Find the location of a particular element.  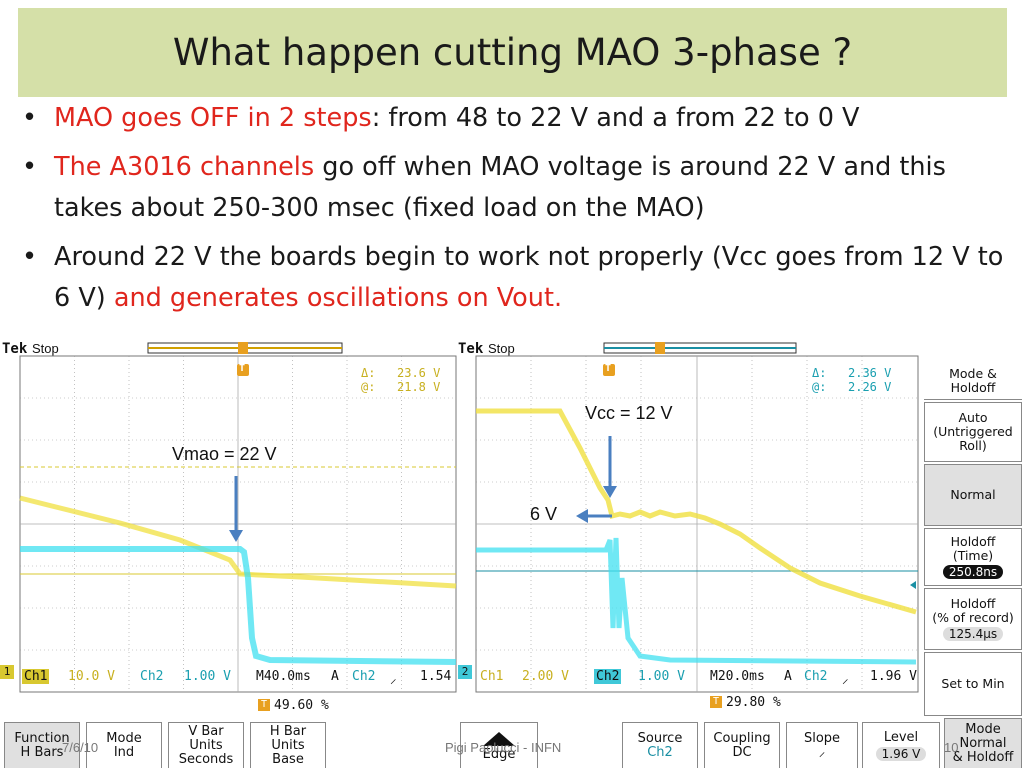

source-label: Source is located at coordinates (660, 738).